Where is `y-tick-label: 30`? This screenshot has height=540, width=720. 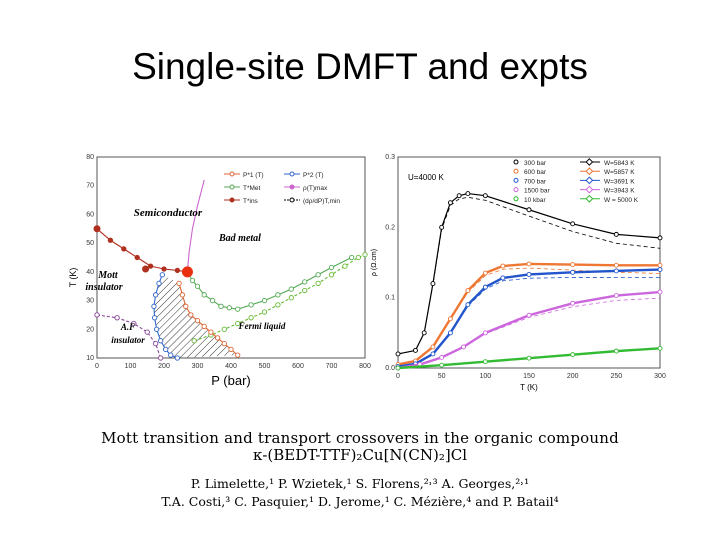
y-tick-label: 30 is located at coordinates (90, 301).